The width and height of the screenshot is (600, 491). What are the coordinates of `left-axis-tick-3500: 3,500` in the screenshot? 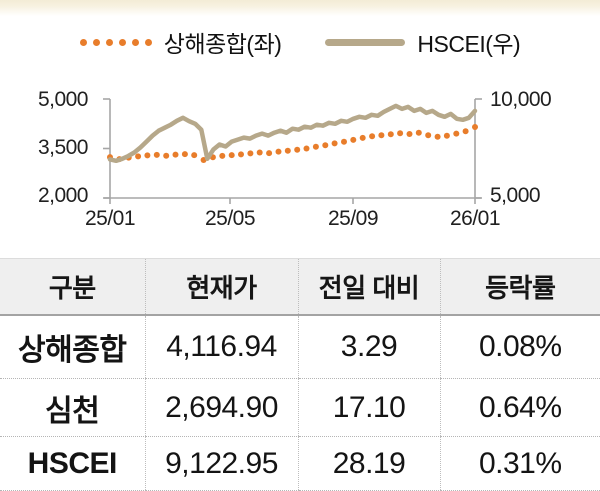 It's located at (63, 147).